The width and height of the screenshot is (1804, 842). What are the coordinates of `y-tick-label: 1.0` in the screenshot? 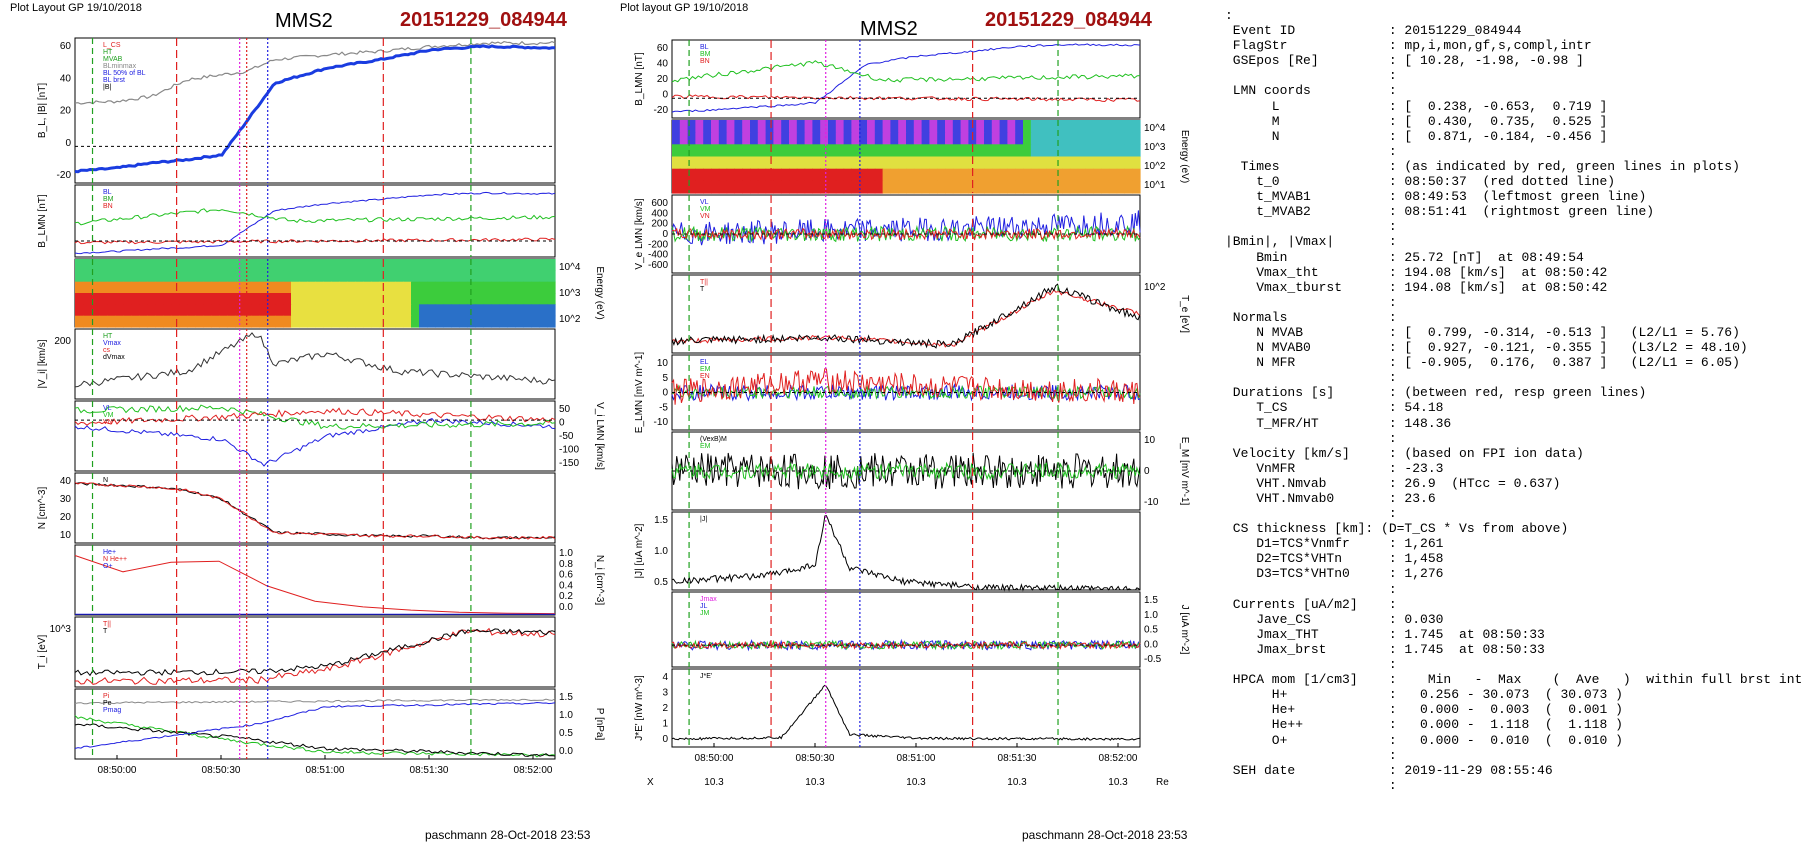 It's located at (1151, 615).